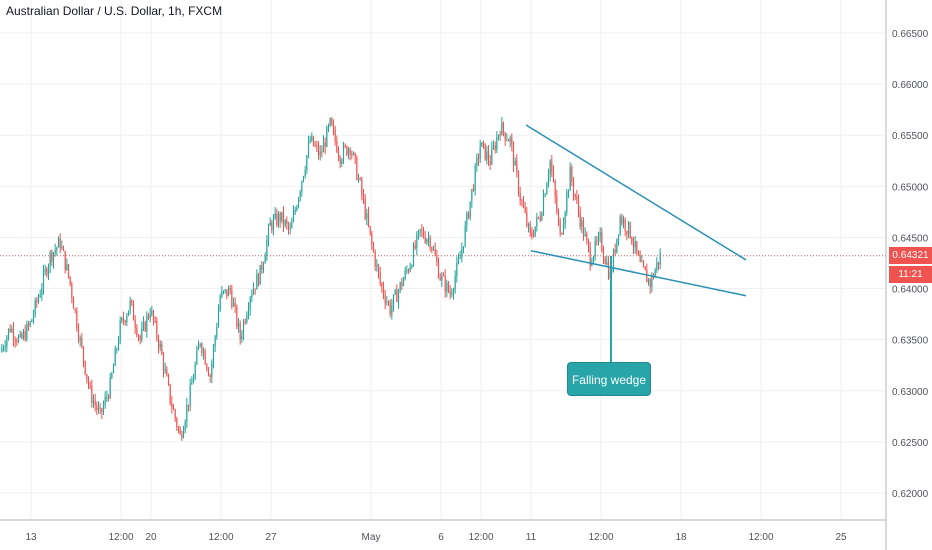  What do you see at coordinates (910, 187) in the screenshot?
I see `y-tick-label: 0.65000` at bounding box center [910, 187].